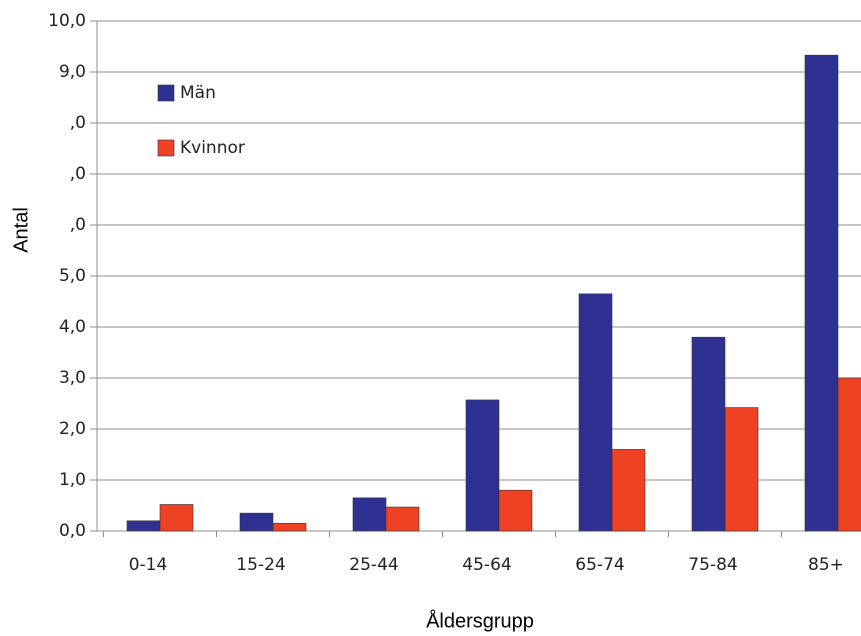  I want to click on legend-label: Kvinnor, so click(212, 148).